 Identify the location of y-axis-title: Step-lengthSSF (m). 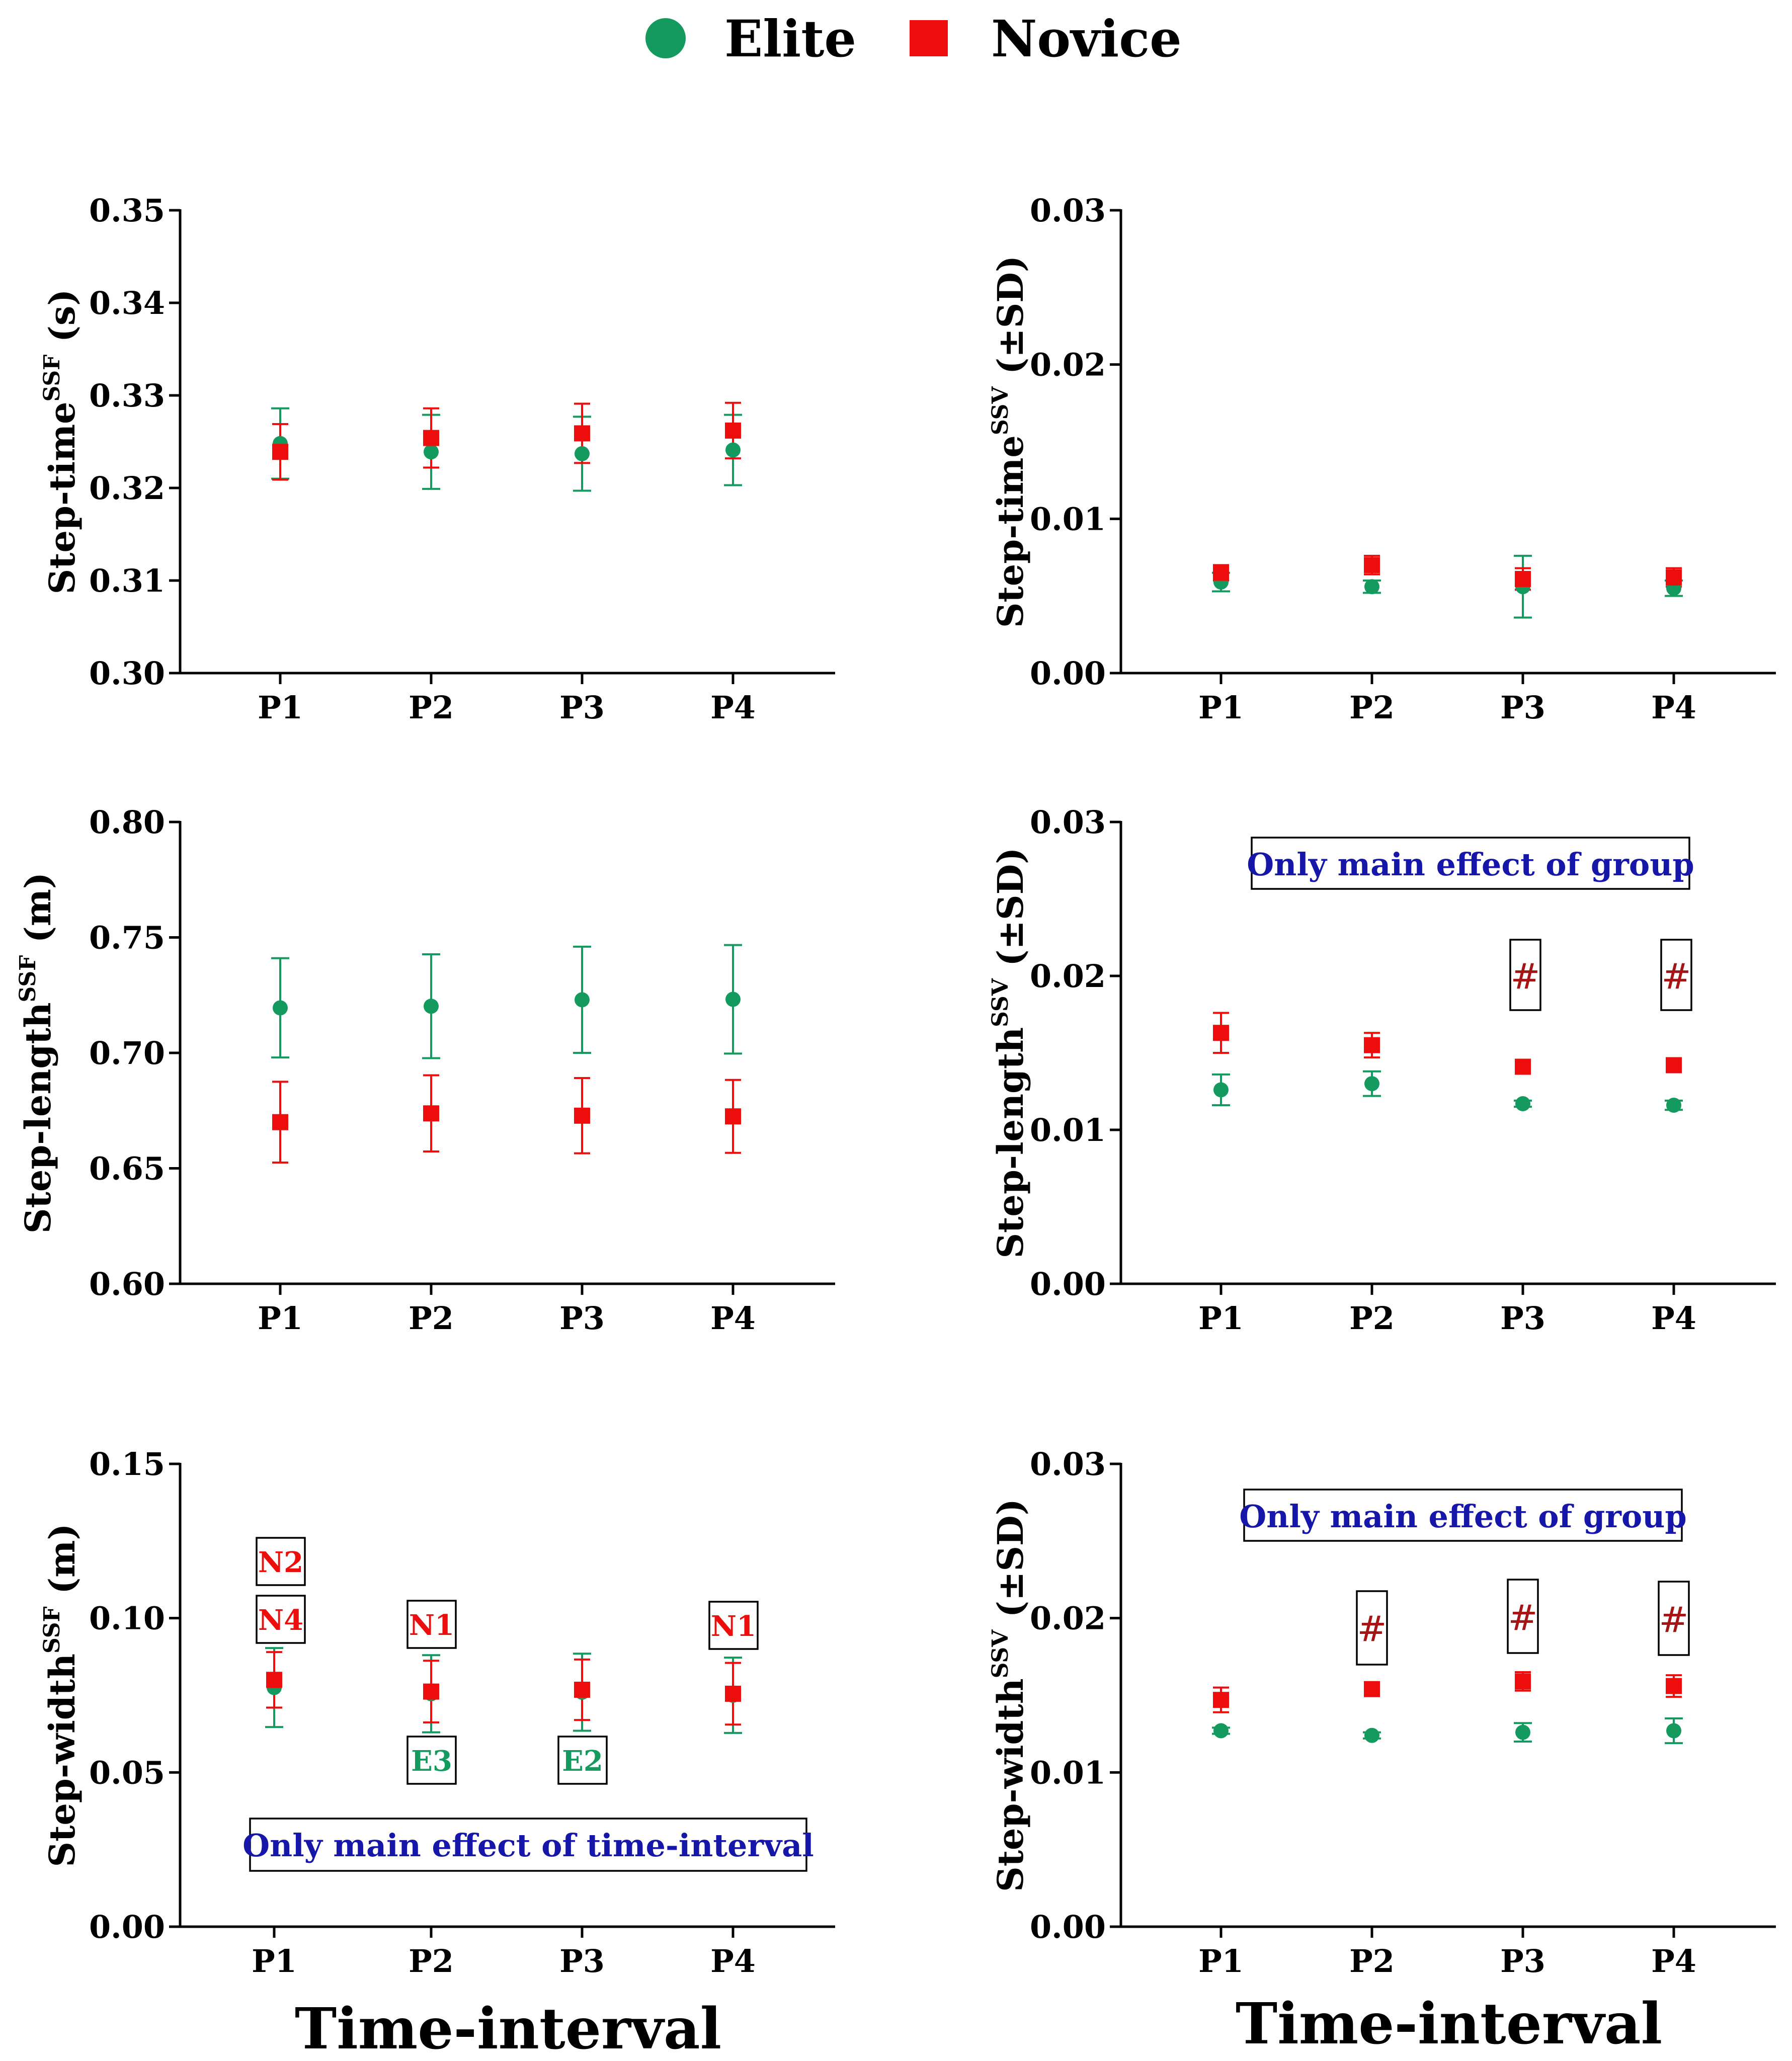
(37, 1052).